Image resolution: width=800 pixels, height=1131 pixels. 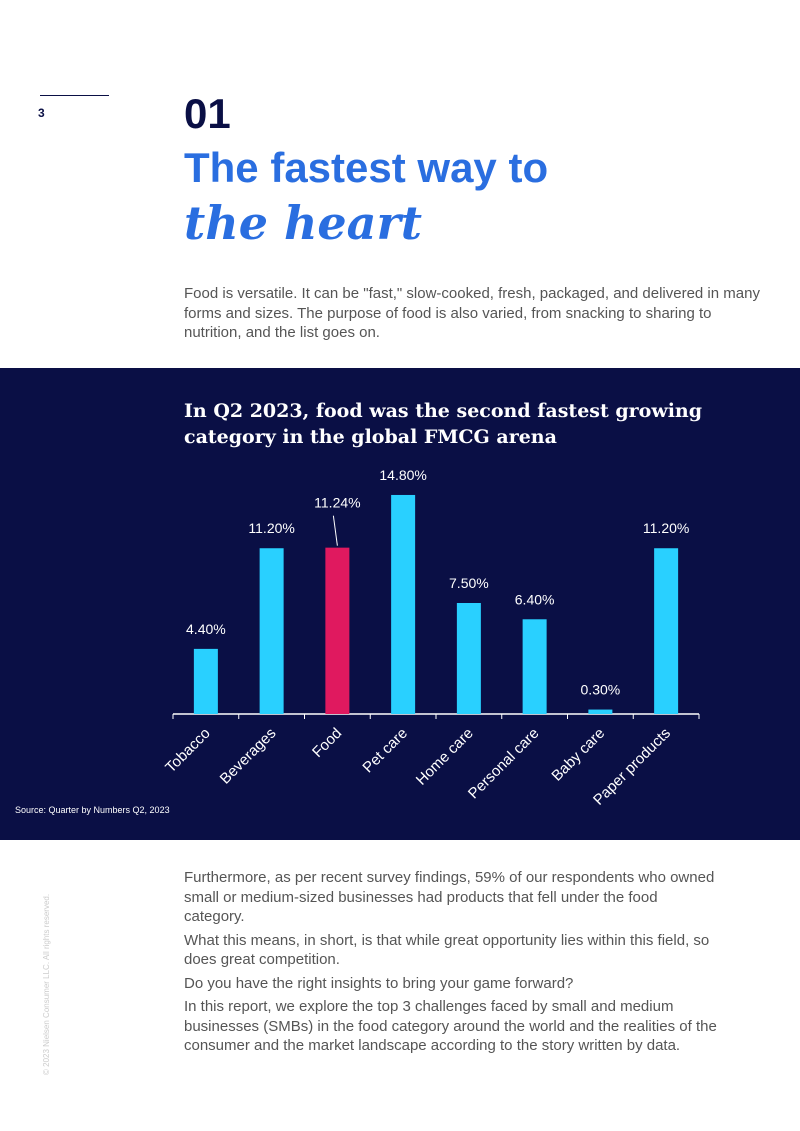 I want to click on value-label: 7.50%, so click(x=469, y=583).